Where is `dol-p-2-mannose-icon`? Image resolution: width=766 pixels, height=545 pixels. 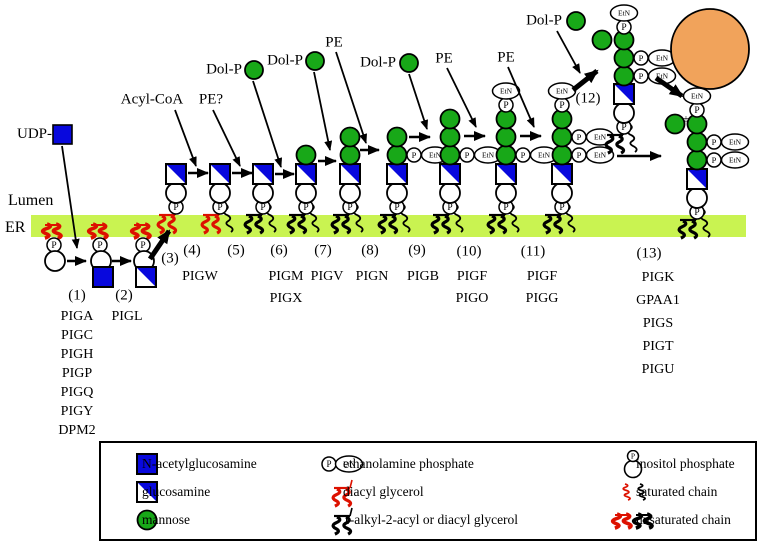
dol-p-2-mannose-icon is located at coordinates (315, 61).